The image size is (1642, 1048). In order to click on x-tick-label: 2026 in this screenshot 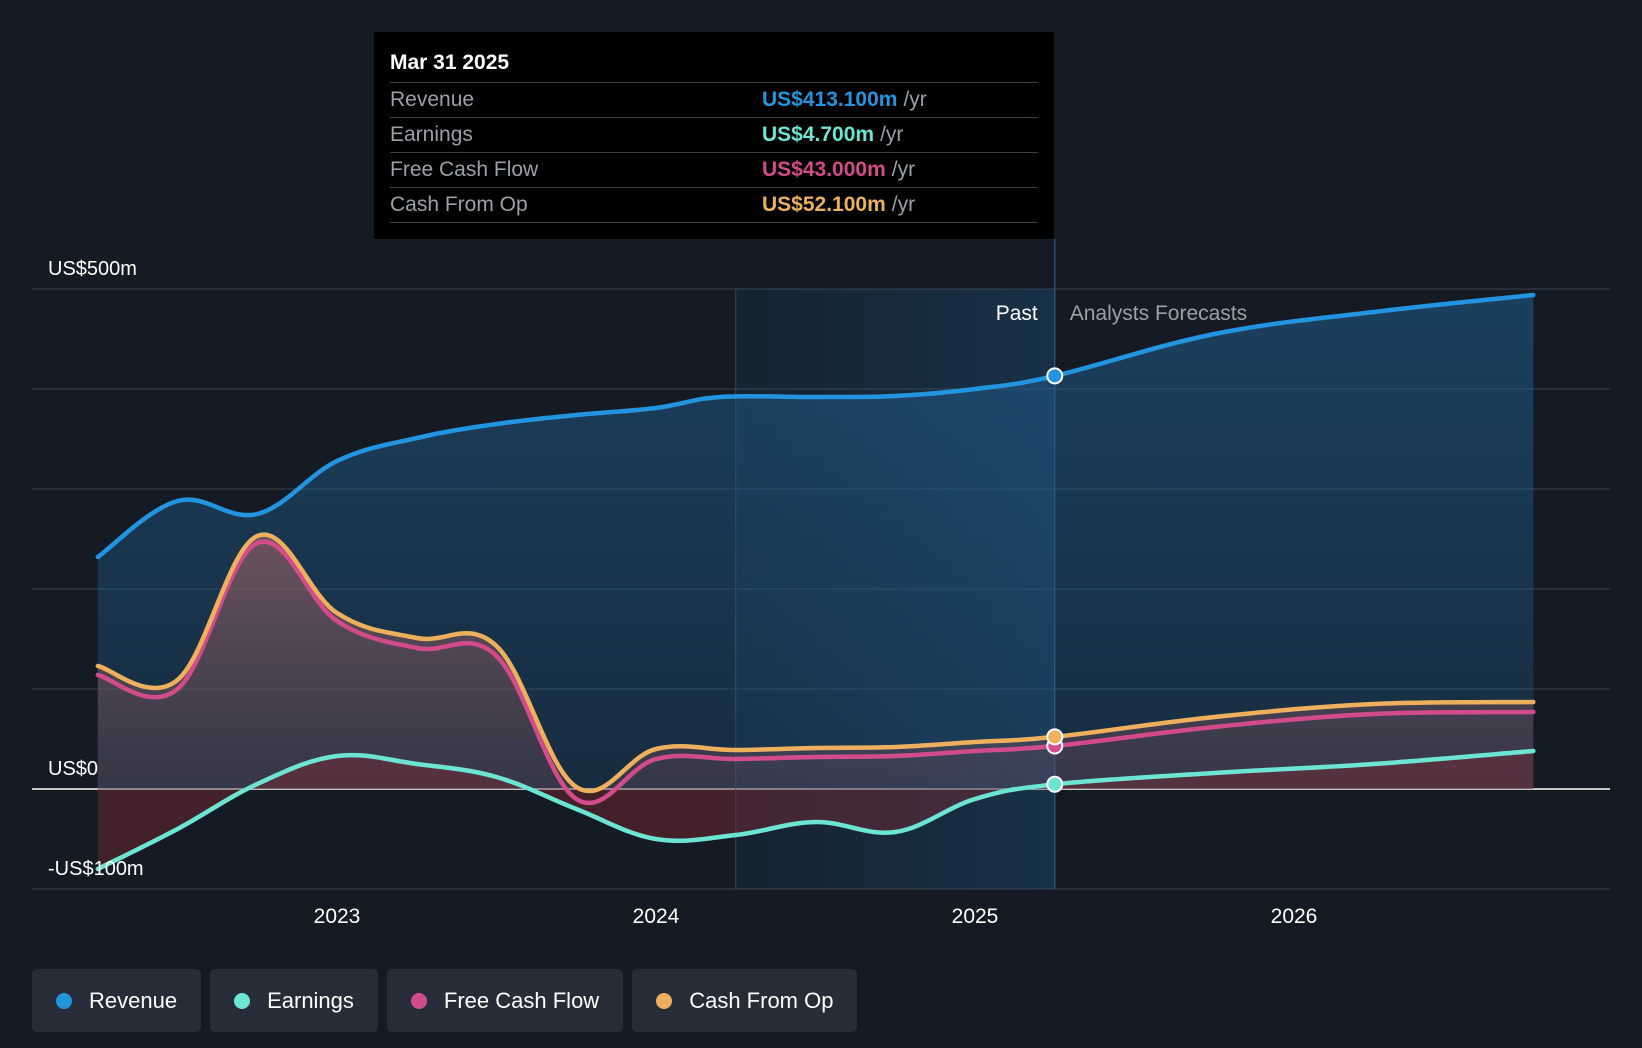, I will do `click(1294, 916)`.